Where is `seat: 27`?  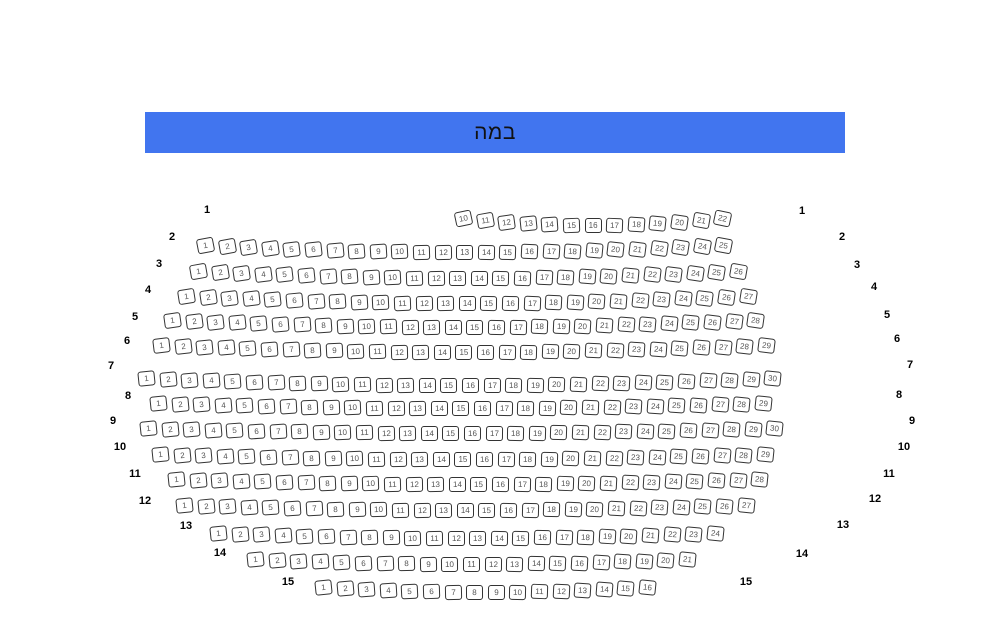 seat: 27 is located at coordinates (738, 480).